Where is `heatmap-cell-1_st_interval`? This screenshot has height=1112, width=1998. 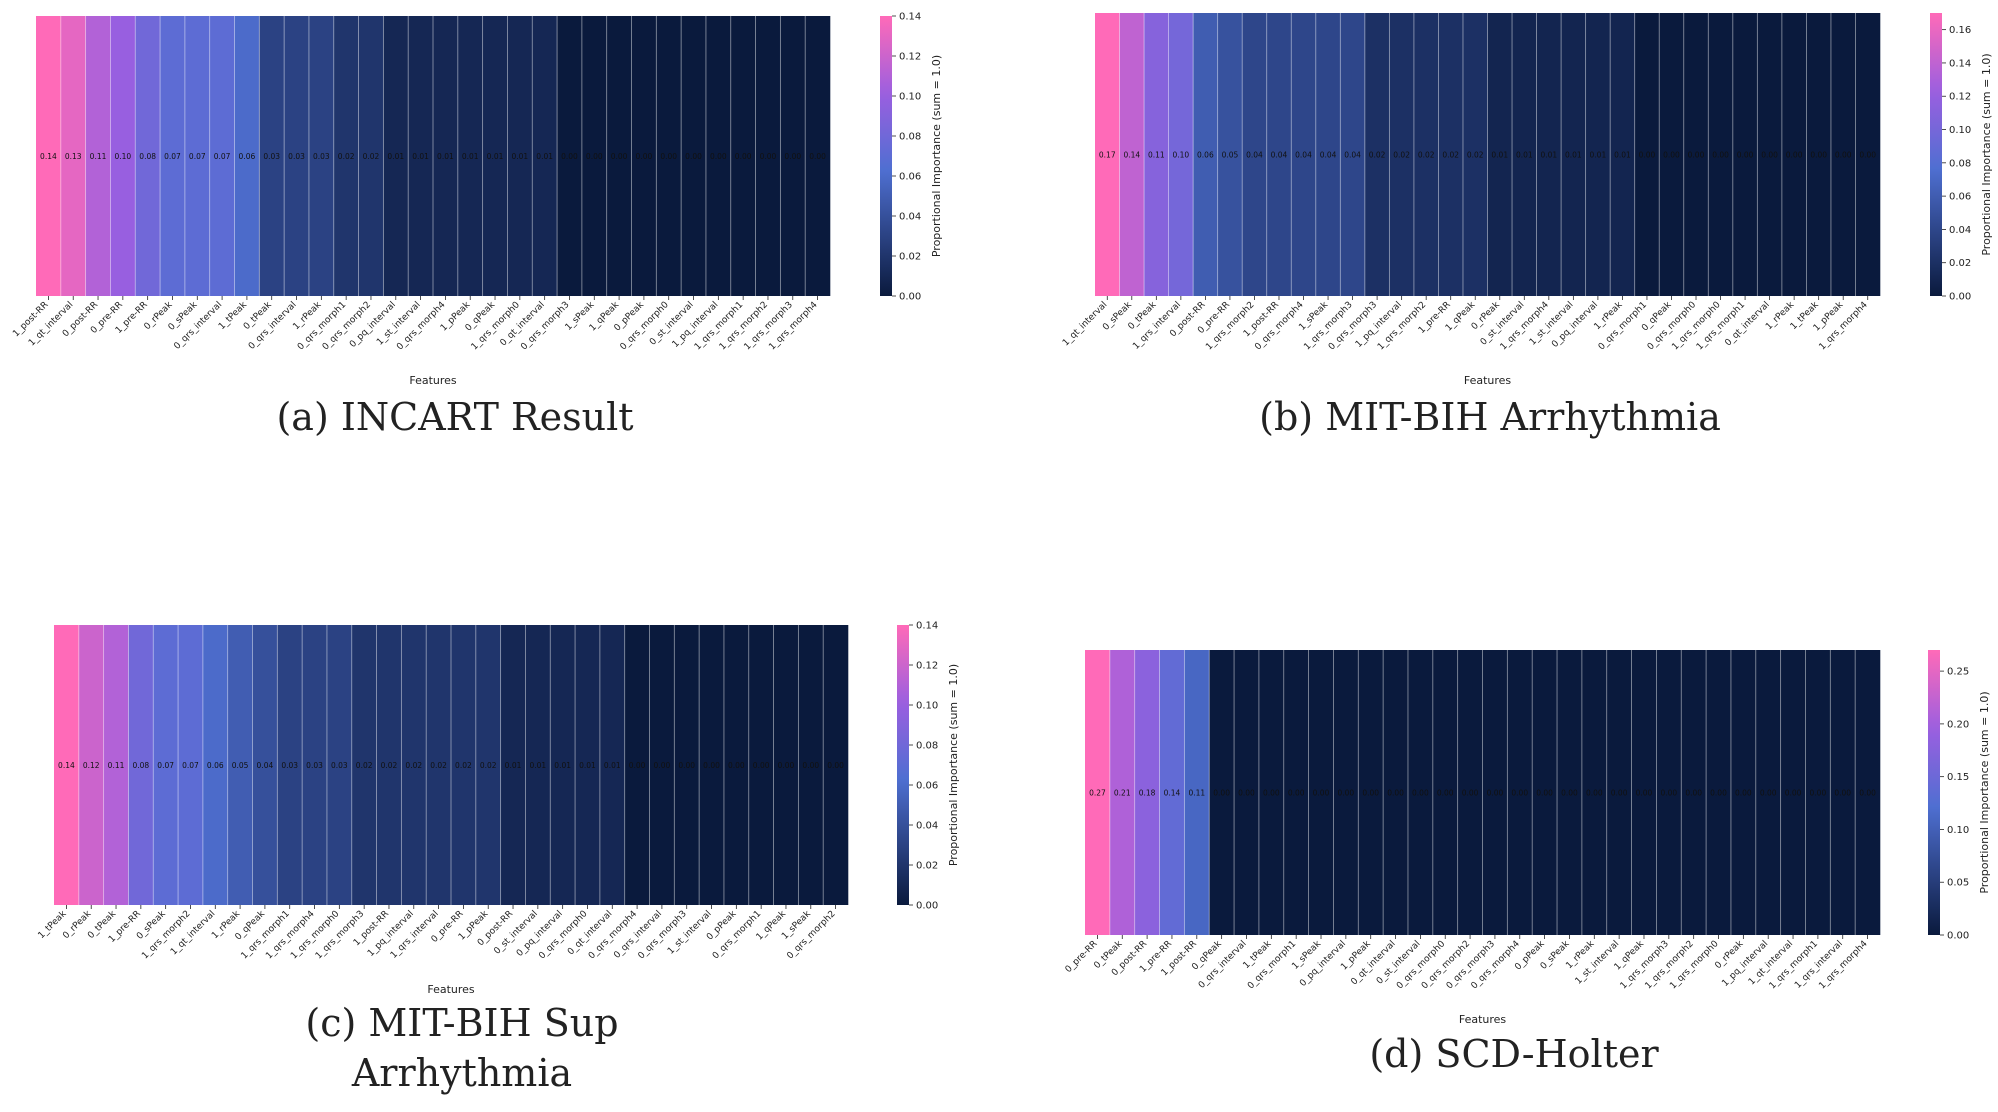 heatmap-cell-1_st_interval is located at coordinates (1619, 792).